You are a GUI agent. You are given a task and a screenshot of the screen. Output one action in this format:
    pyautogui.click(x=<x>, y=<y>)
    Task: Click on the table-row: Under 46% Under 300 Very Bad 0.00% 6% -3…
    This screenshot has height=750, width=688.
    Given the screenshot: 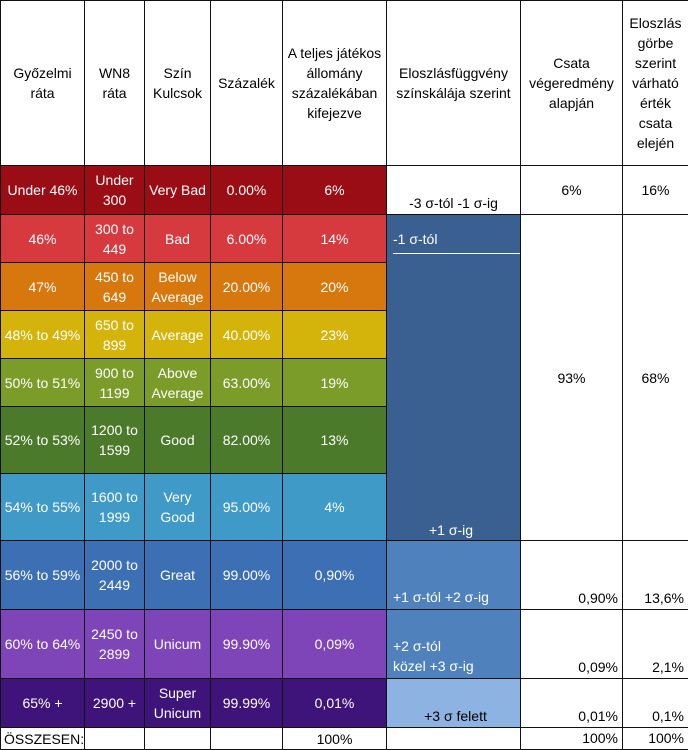 What is the action you would take?
    pyautogui.click(x=344, y=190)
    